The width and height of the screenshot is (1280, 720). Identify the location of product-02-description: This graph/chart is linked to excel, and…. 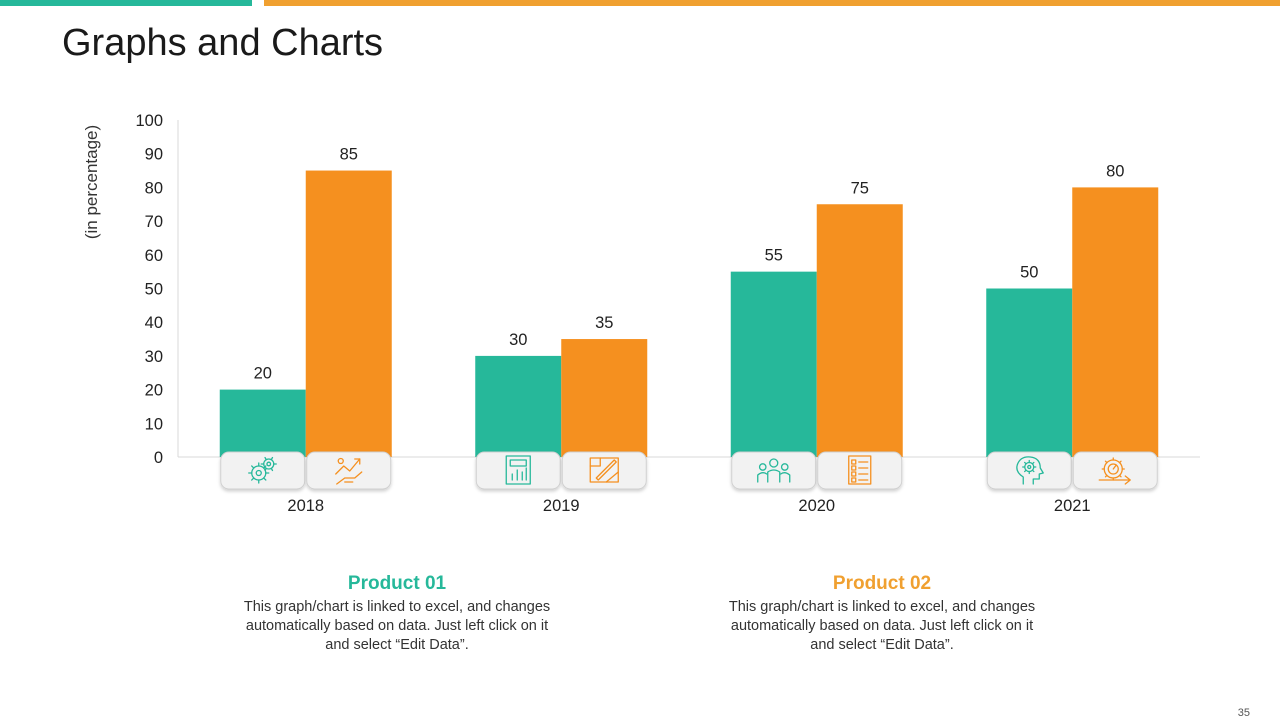
(882, 626).